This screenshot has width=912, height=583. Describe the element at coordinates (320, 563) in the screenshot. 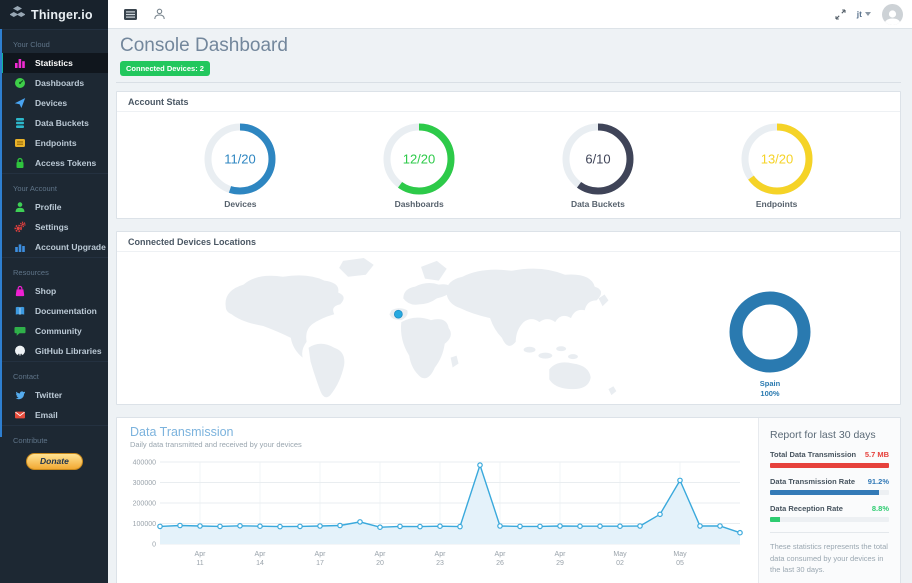

I see `svg-text: 17` at that location.